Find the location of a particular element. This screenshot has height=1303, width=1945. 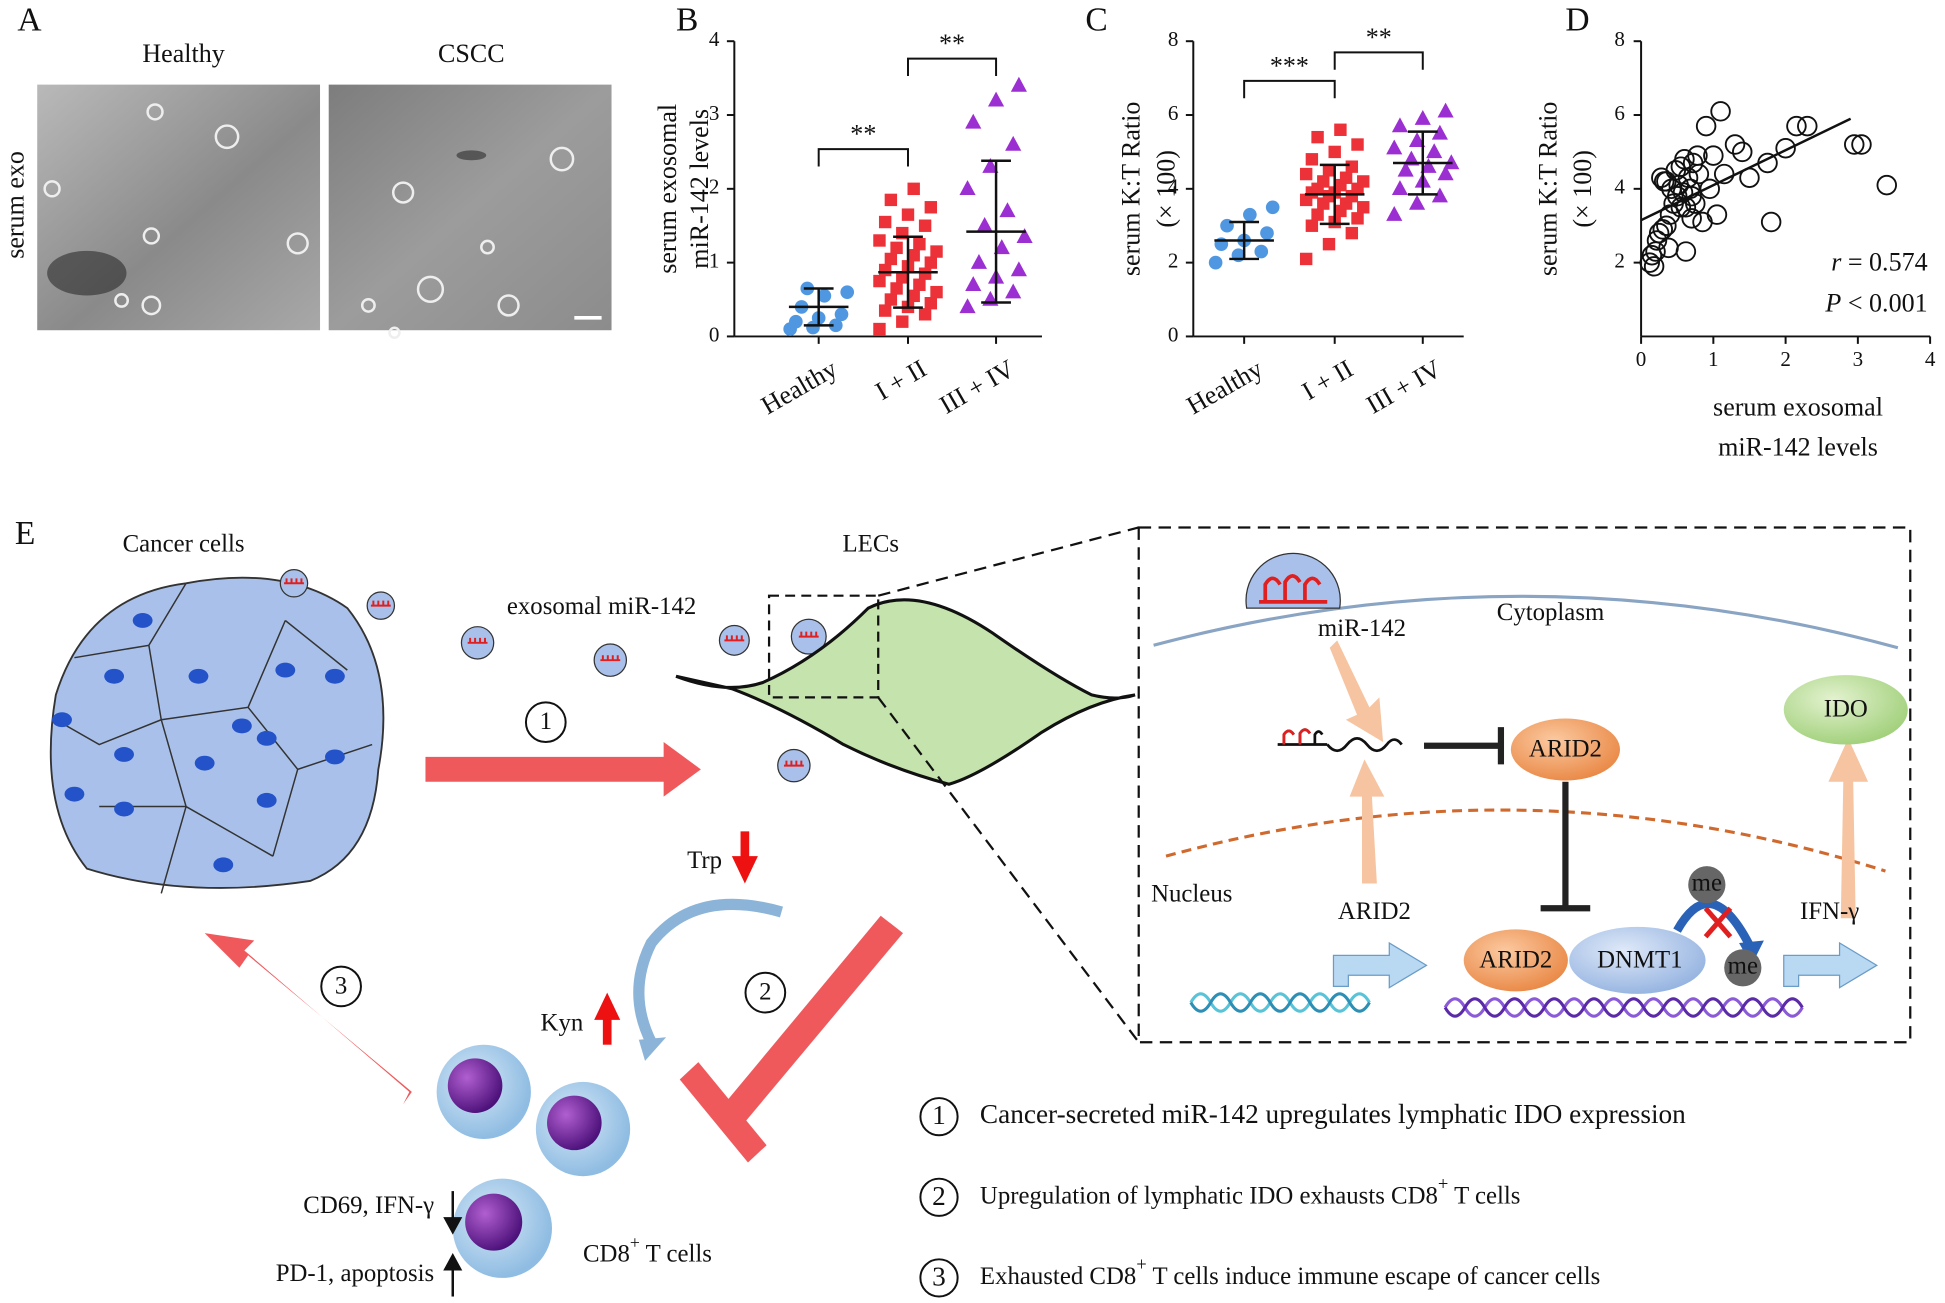

black-arrows is located at coordinates (453, 1244).